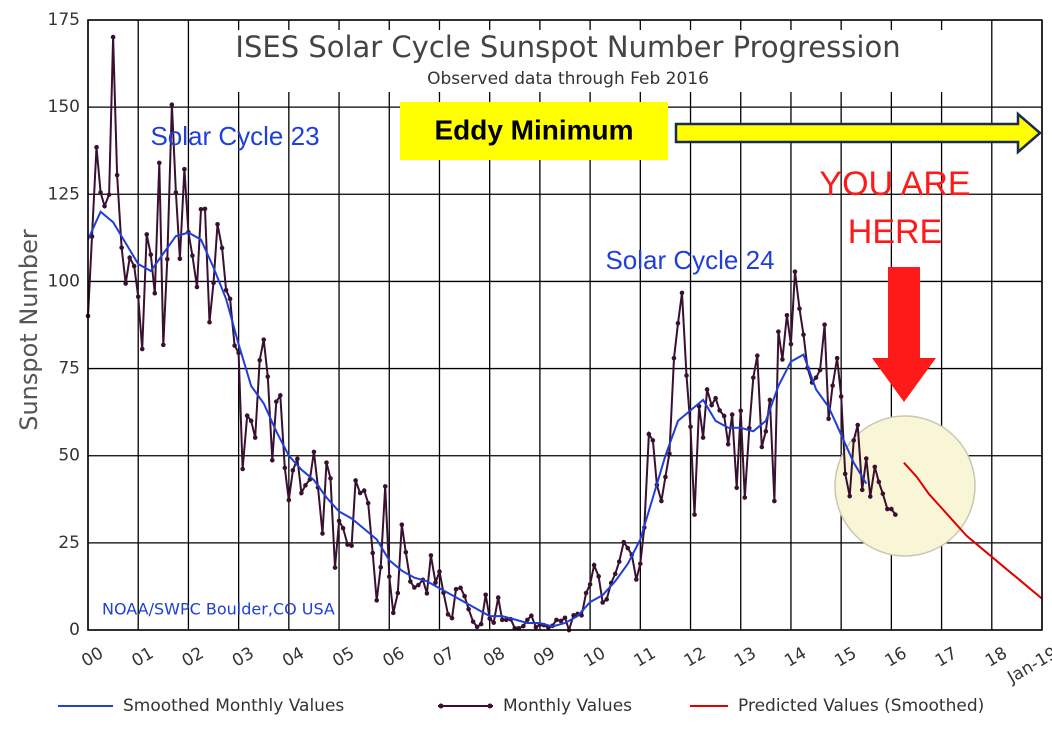 This screenshot has height=735, width=1052. Describe the element at coordinates (74, 630) in the screenshot. I see `y-tick-label: 0` at that location.